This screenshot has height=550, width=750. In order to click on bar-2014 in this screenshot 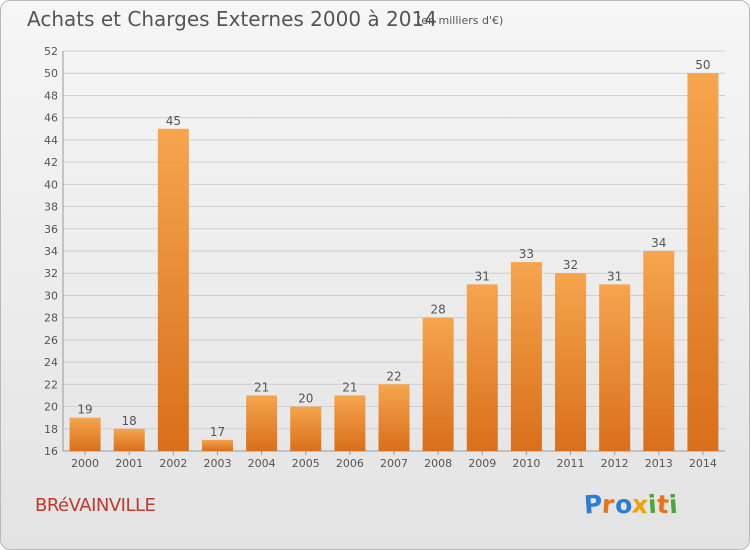, I will do `click(703, 262)`.